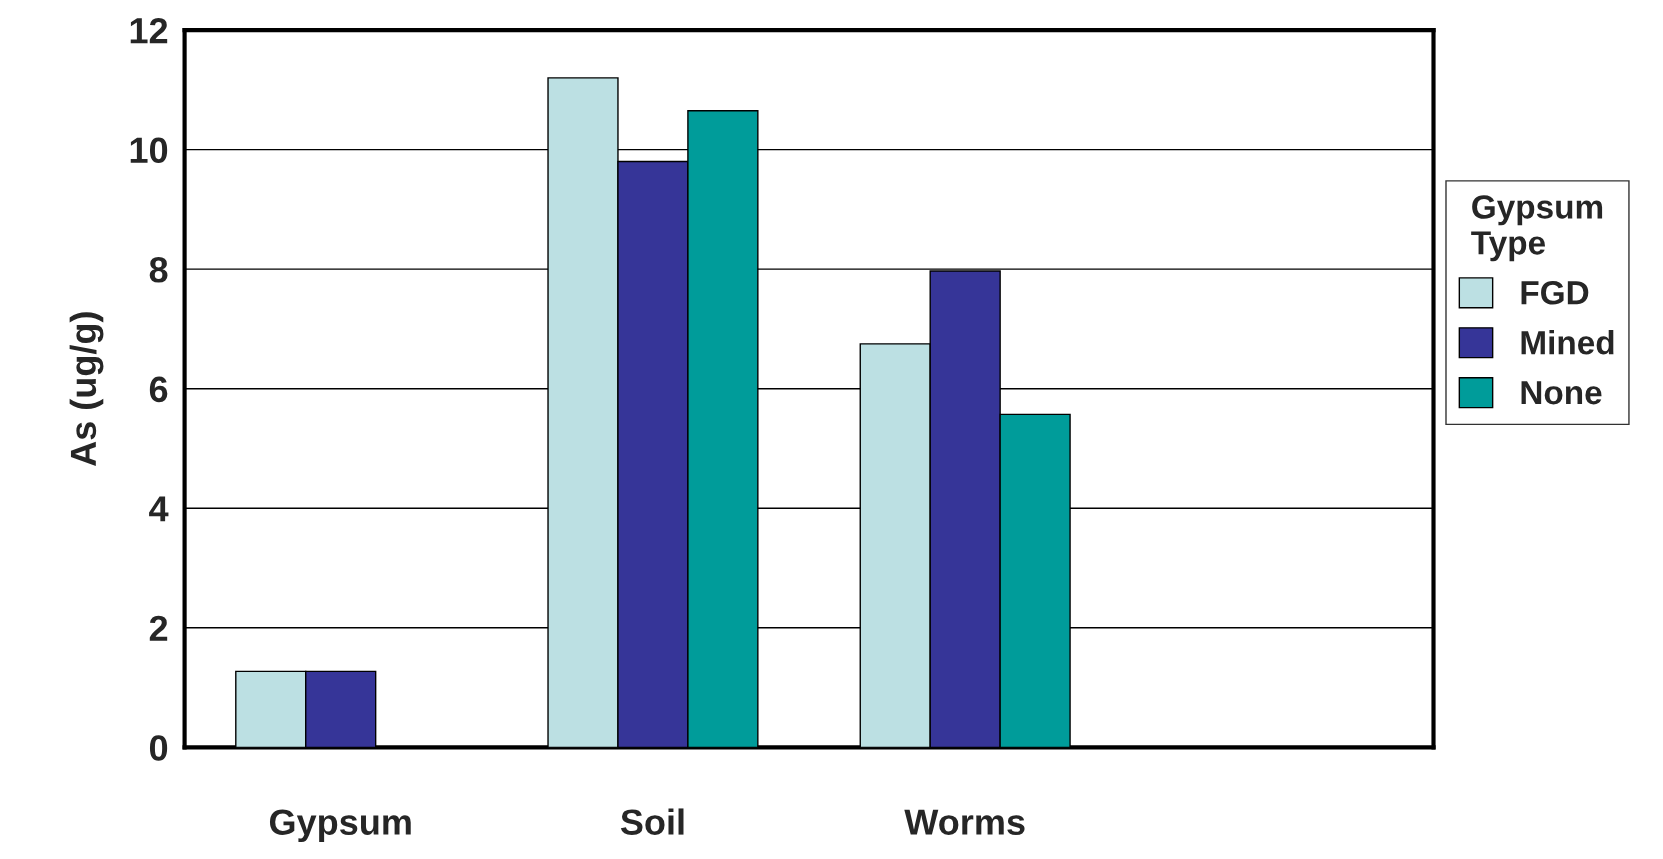  I want to click on legend-label: FGD, so click(1555, 292).